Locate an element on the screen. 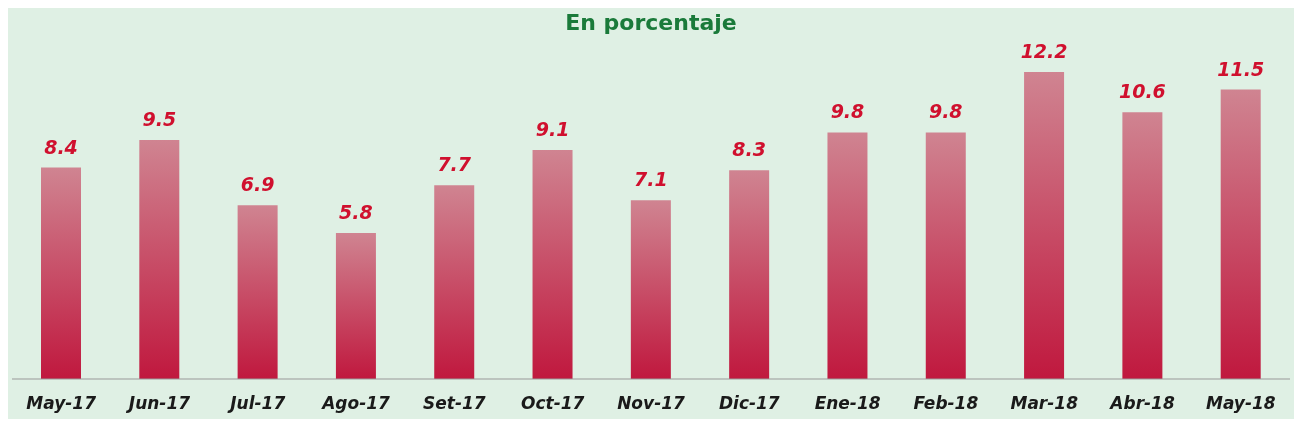 This screenshot has height=427, width=1302. data-label: 12.2 is located at coordinates (1044, 51).